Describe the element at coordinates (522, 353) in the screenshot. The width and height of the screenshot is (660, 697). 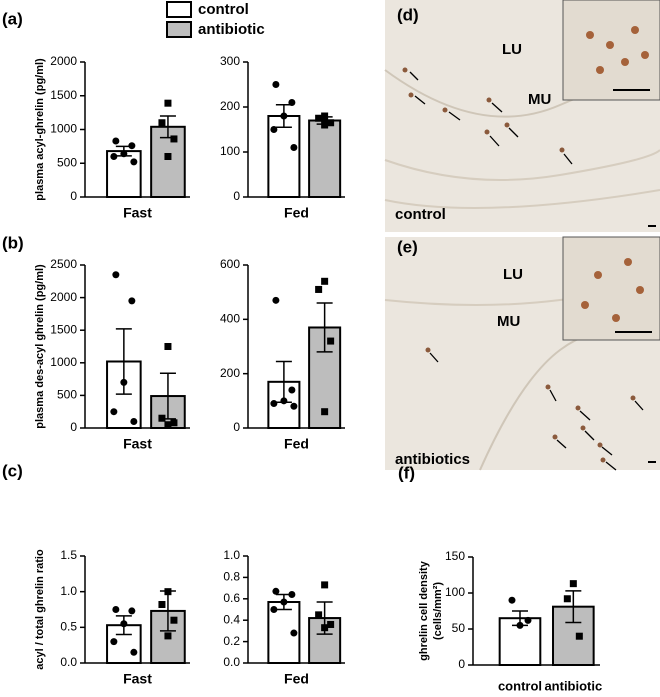
I see `micrograph` at that location.